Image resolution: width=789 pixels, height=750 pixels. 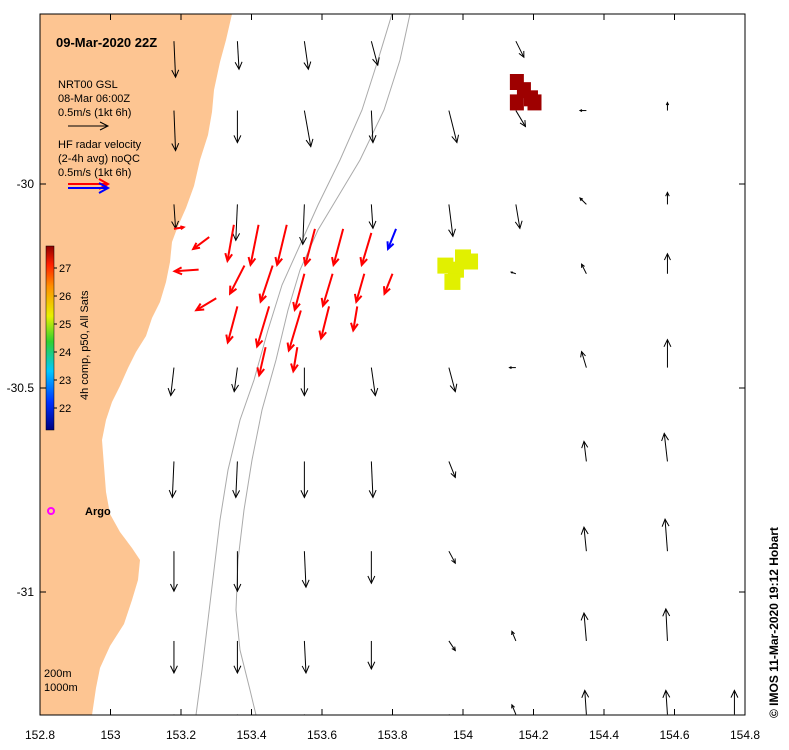 I want to click on x-tick-label: 154.2, so click(x=533, y=735).